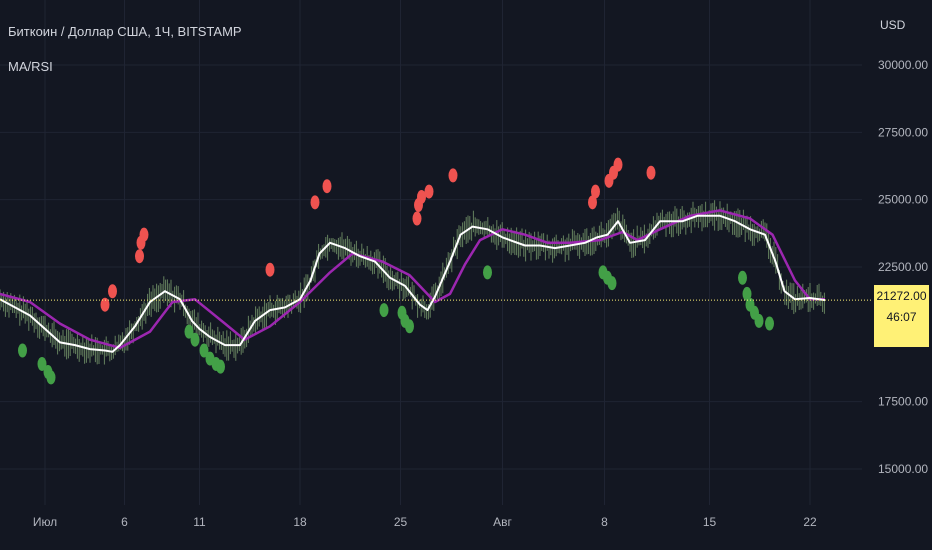 The image size is (932, 550). Describe the element at coordinates (903, 469) in the screenshot. I see `y-tick-label: 15000.00` at that location.